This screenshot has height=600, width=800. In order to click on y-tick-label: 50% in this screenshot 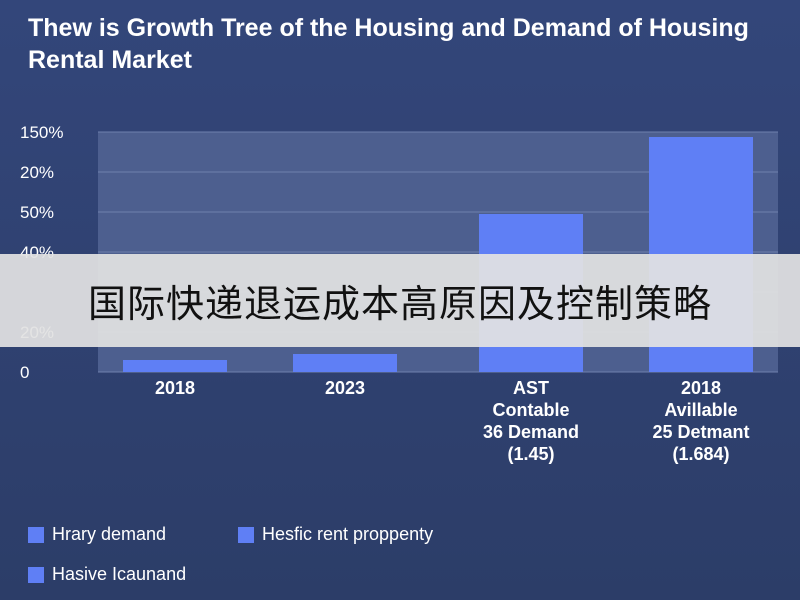, I will do `click(37, 212)`.